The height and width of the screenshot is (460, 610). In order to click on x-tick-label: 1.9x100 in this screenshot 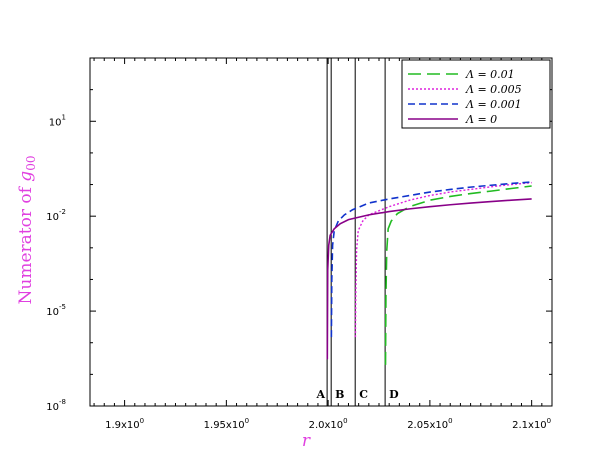, I will do `click(124, 424)`.